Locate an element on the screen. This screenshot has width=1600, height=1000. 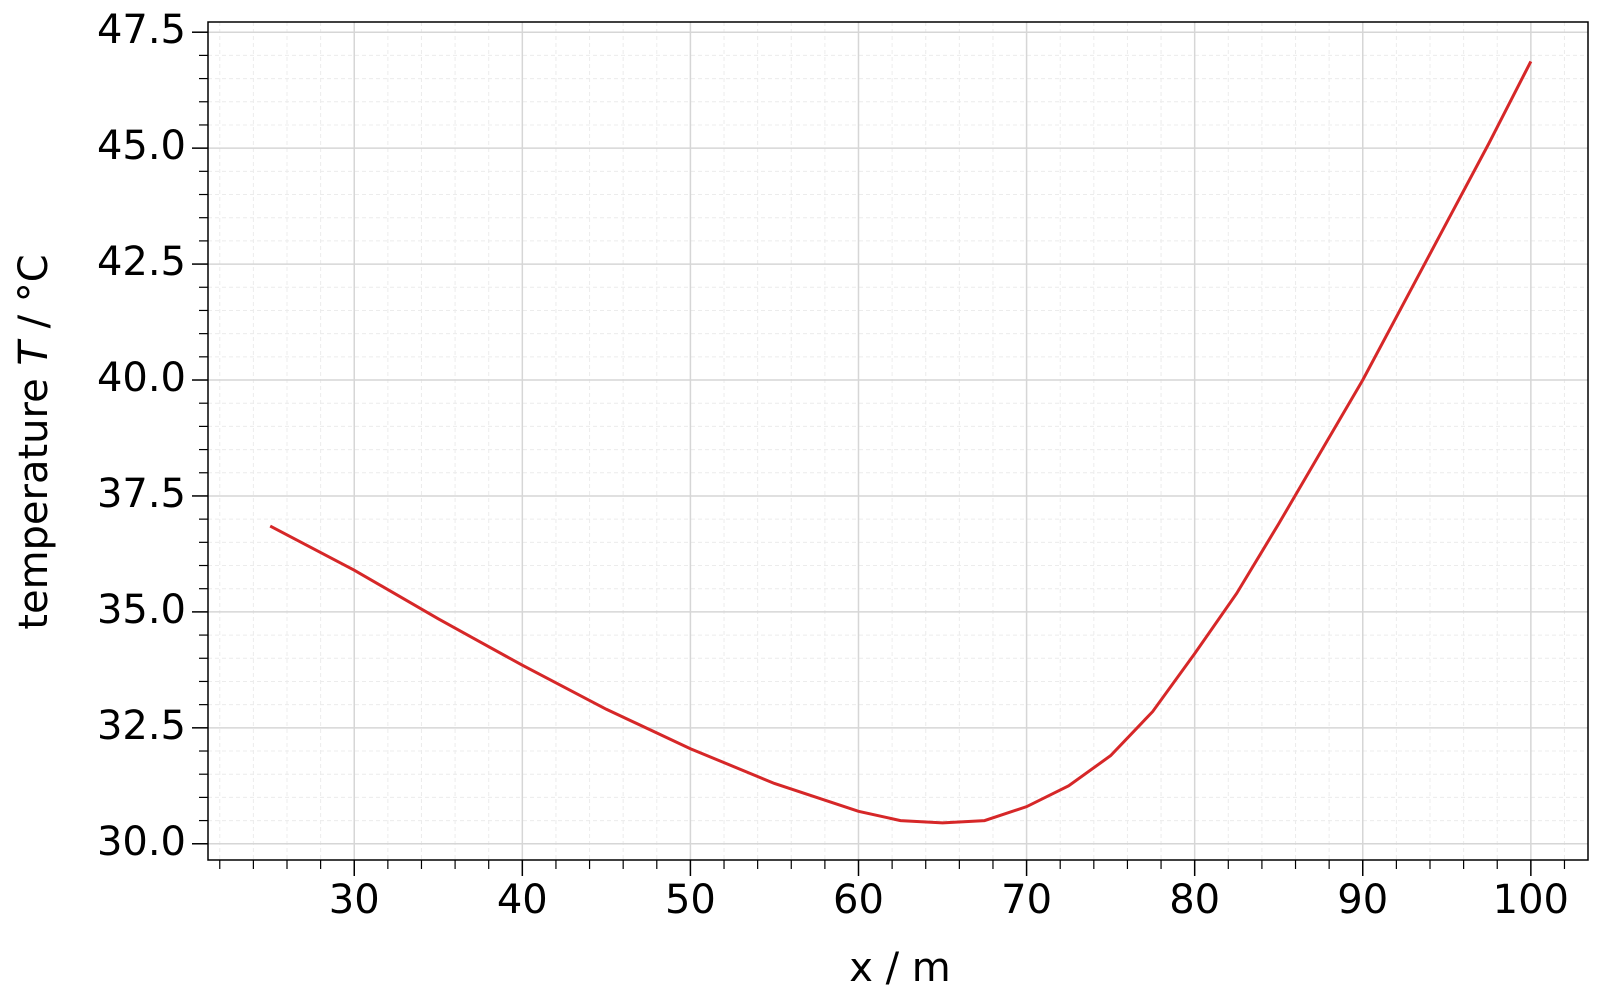
x-tick-label: 100 is located at coordinates (1531, 900).